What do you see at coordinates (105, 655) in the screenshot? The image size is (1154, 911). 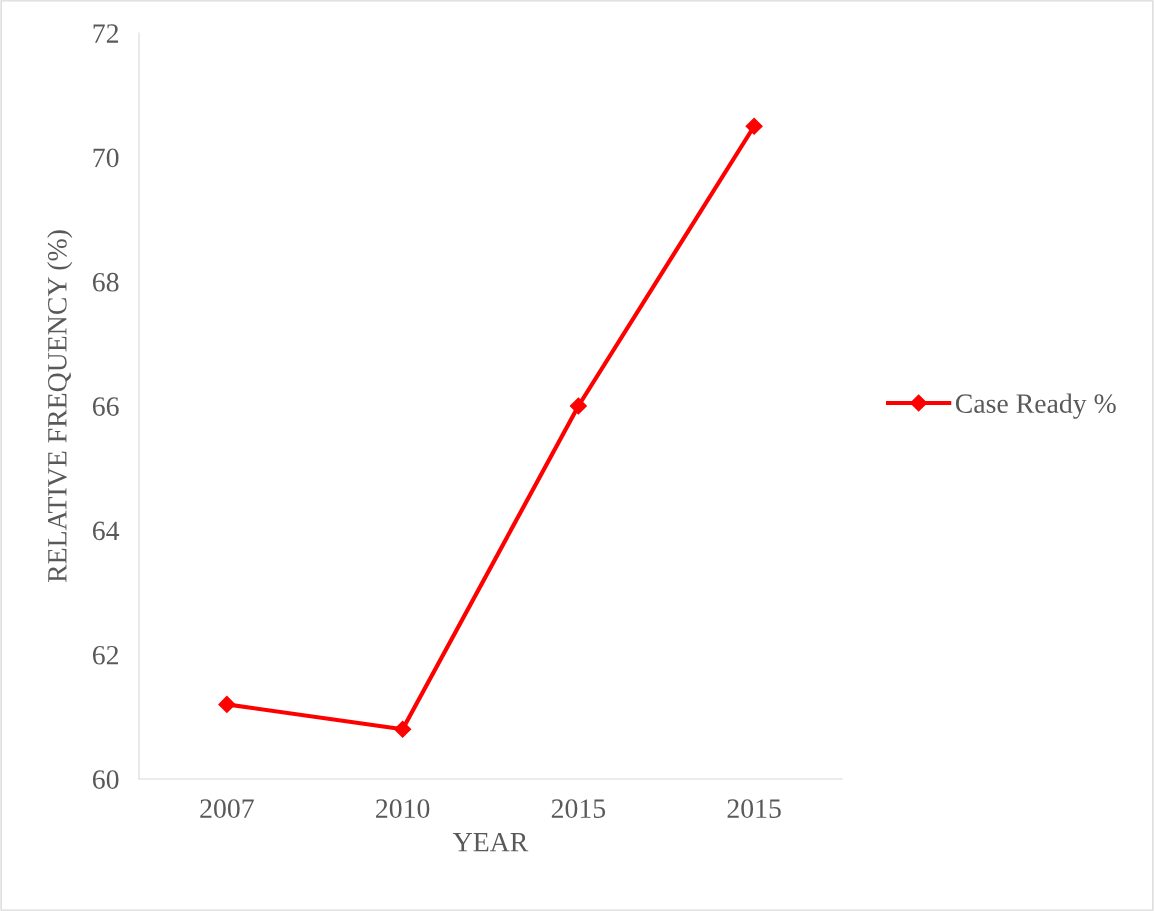 I see `y-tick-label: 62` at bounding box center [105, 655].